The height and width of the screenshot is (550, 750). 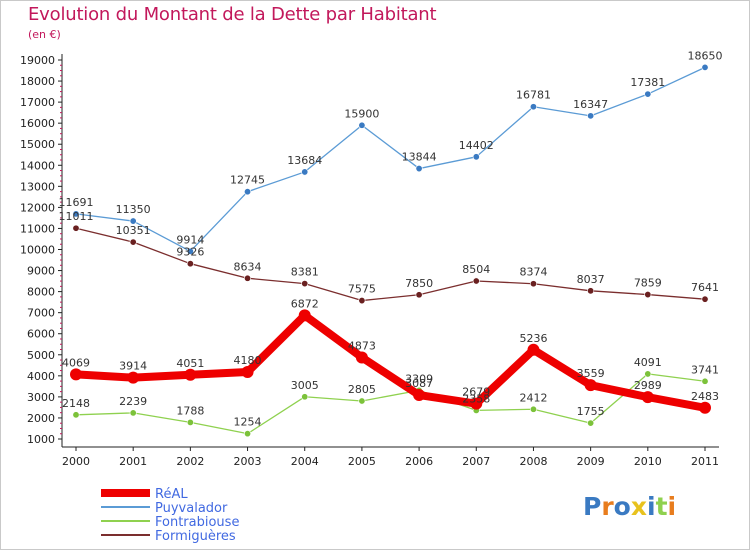 I want to click on y-tick-label: 5000, so click(x=41, y=355).